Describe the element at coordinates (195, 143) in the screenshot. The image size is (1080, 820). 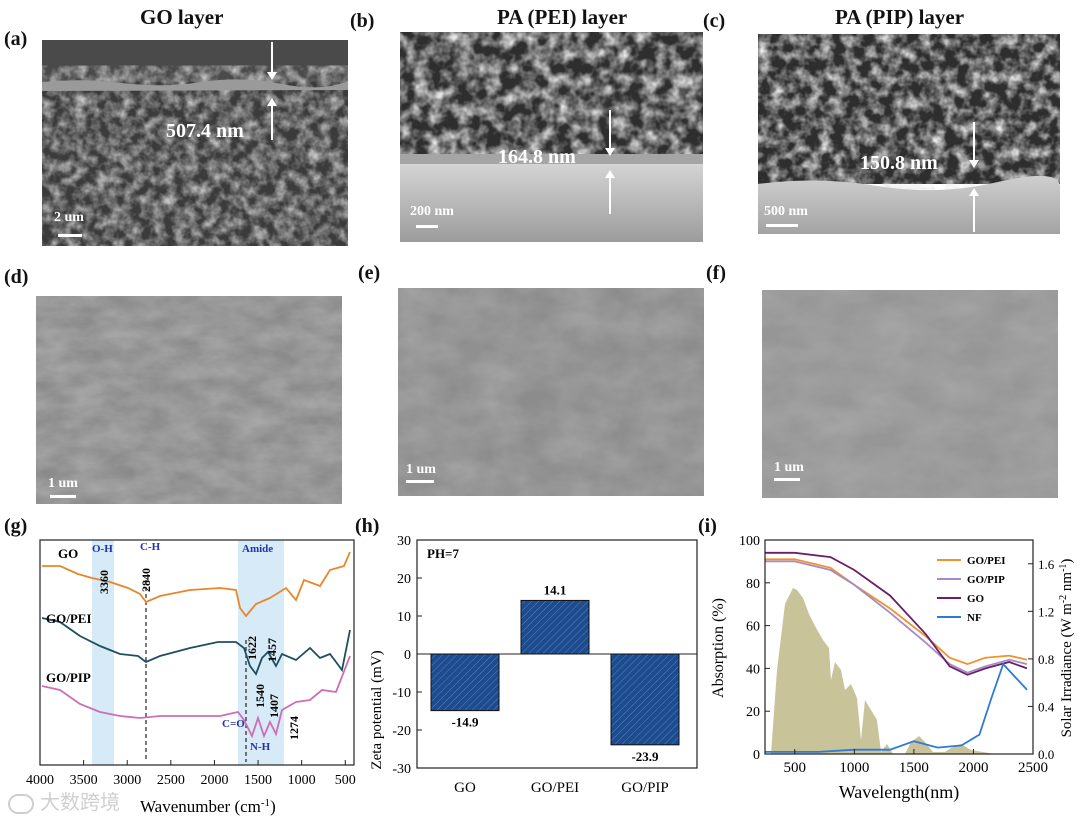
I see `sem-image-go-cross-section: 507.4 nm 2 um` at that location.